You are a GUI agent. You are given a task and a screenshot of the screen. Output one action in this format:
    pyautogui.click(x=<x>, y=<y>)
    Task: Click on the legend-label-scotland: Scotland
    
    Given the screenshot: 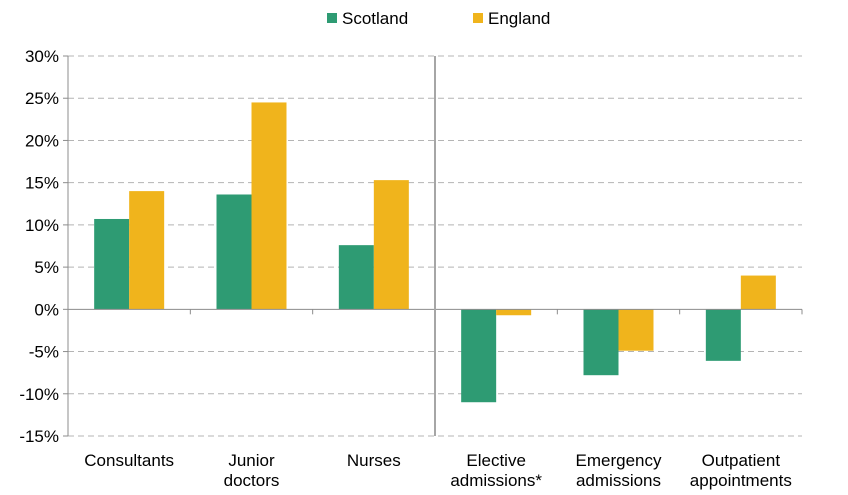 What is the action you would take?
    pyautogui.click(x=375, y=18)
    